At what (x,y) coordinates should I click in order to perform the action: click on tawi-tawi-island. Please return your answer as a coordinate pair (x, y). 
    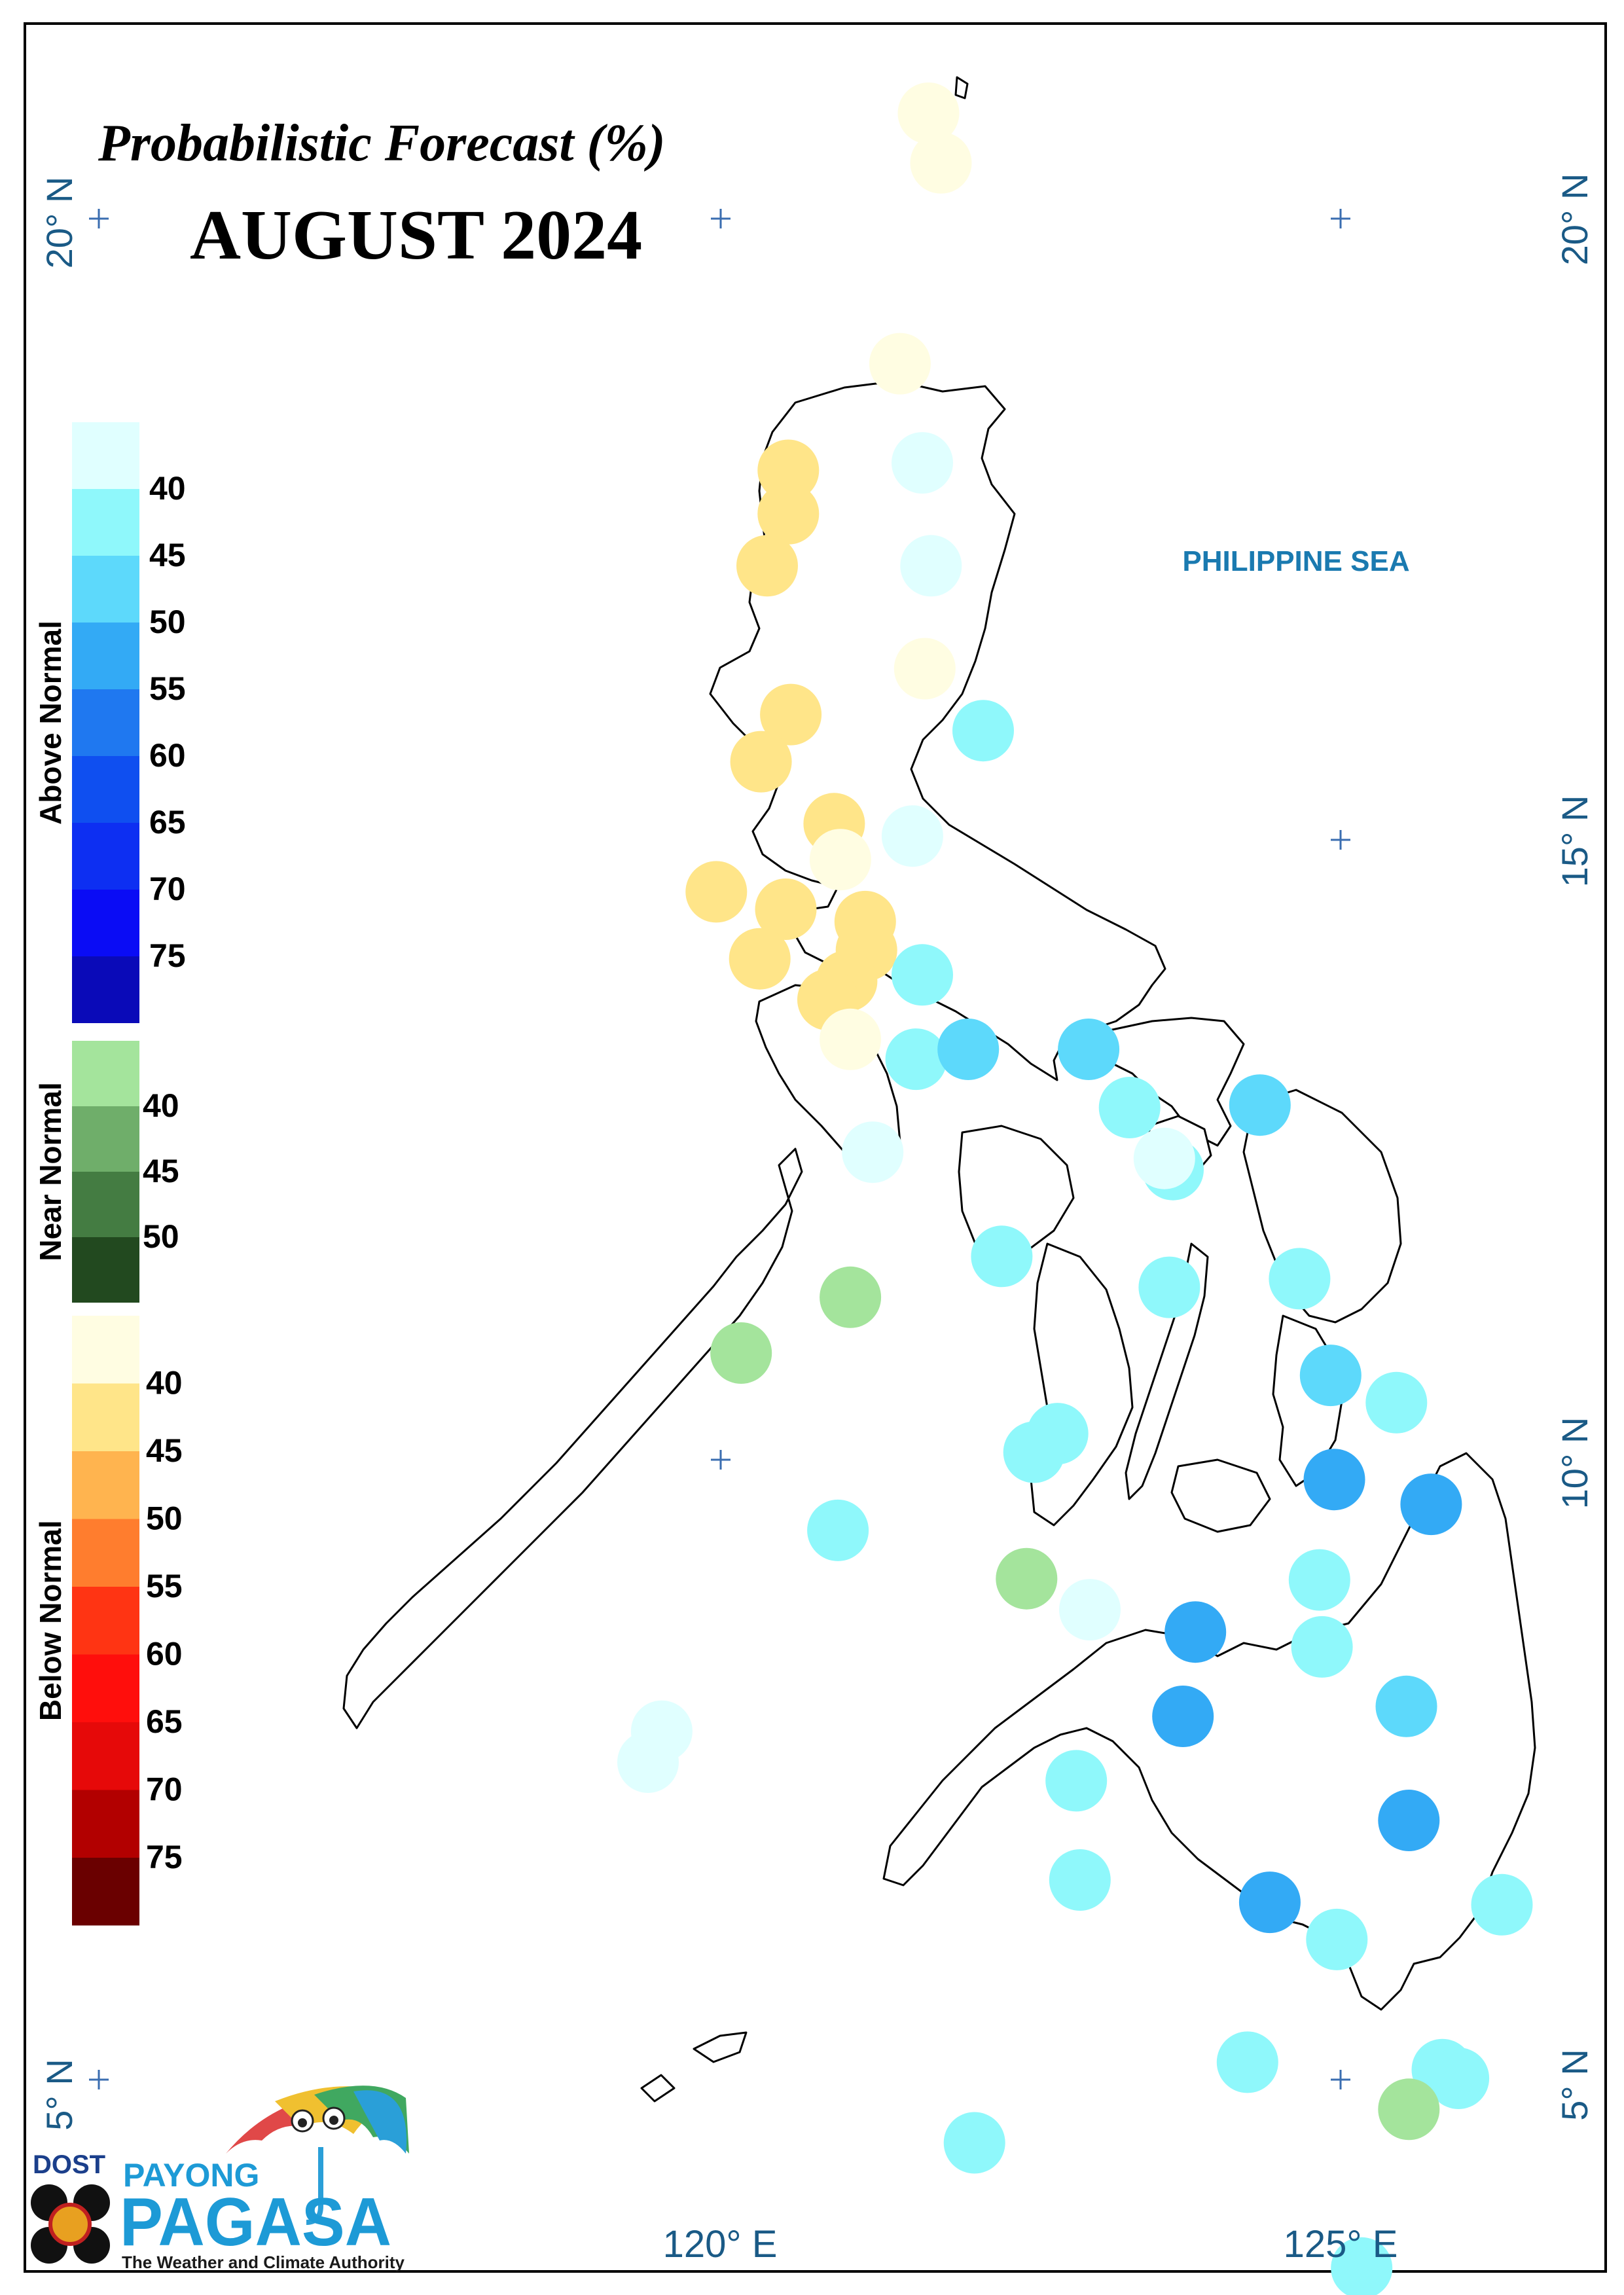
    Looking at the image, I should click on (658, 2089).